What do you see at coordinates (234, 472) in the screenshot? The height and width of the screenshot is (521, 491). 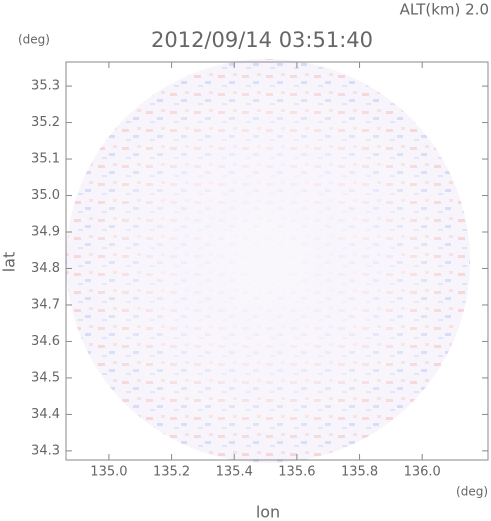 I see `x-tick-label: 135.4` at bounding box center [234, 472].